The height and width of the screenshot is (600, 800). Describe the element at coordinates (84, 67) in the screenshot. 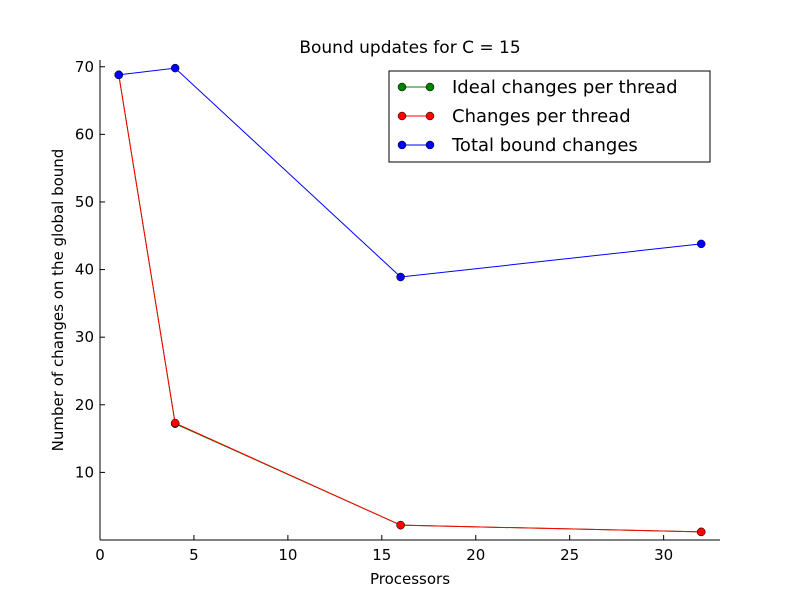

I see `y-tick-label: 70` at that location.